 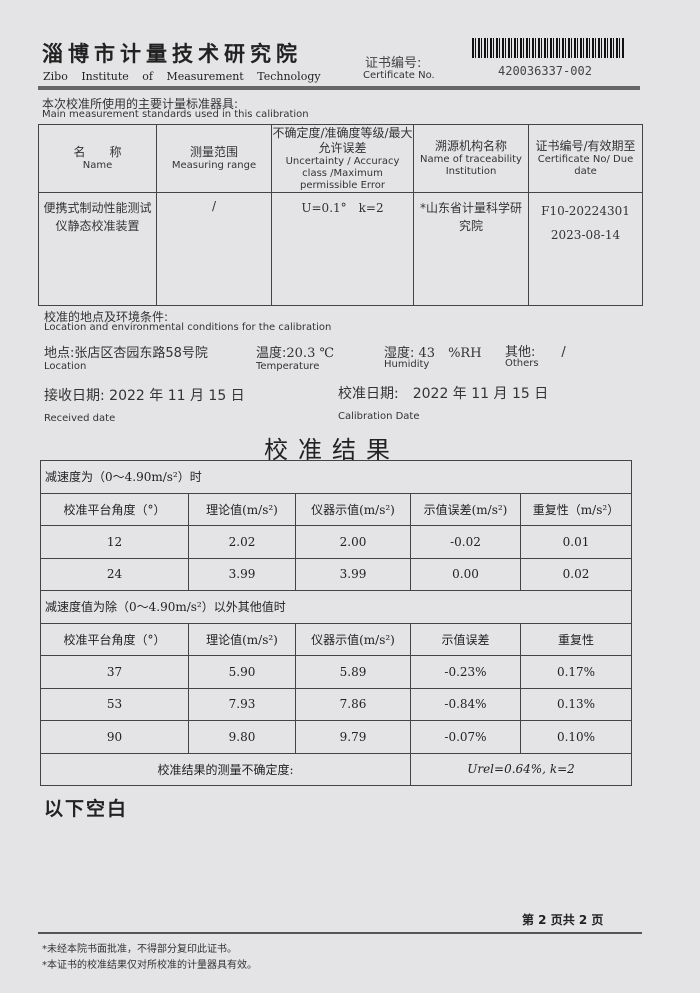 I want to click on col-institution: 溯源机构名称 Name of traceability Institution, so click(x=471, y=158).